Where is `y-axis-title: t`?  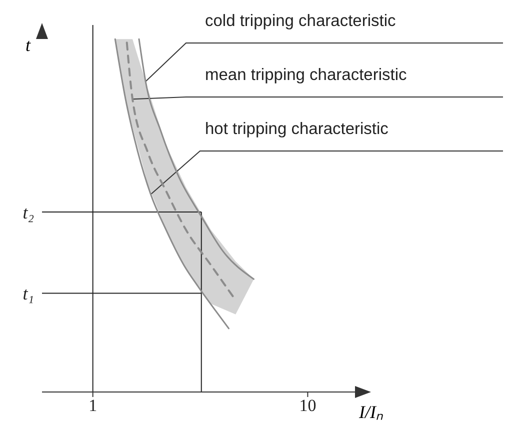
y-axis-title: t is located at coordinates (28, 45).